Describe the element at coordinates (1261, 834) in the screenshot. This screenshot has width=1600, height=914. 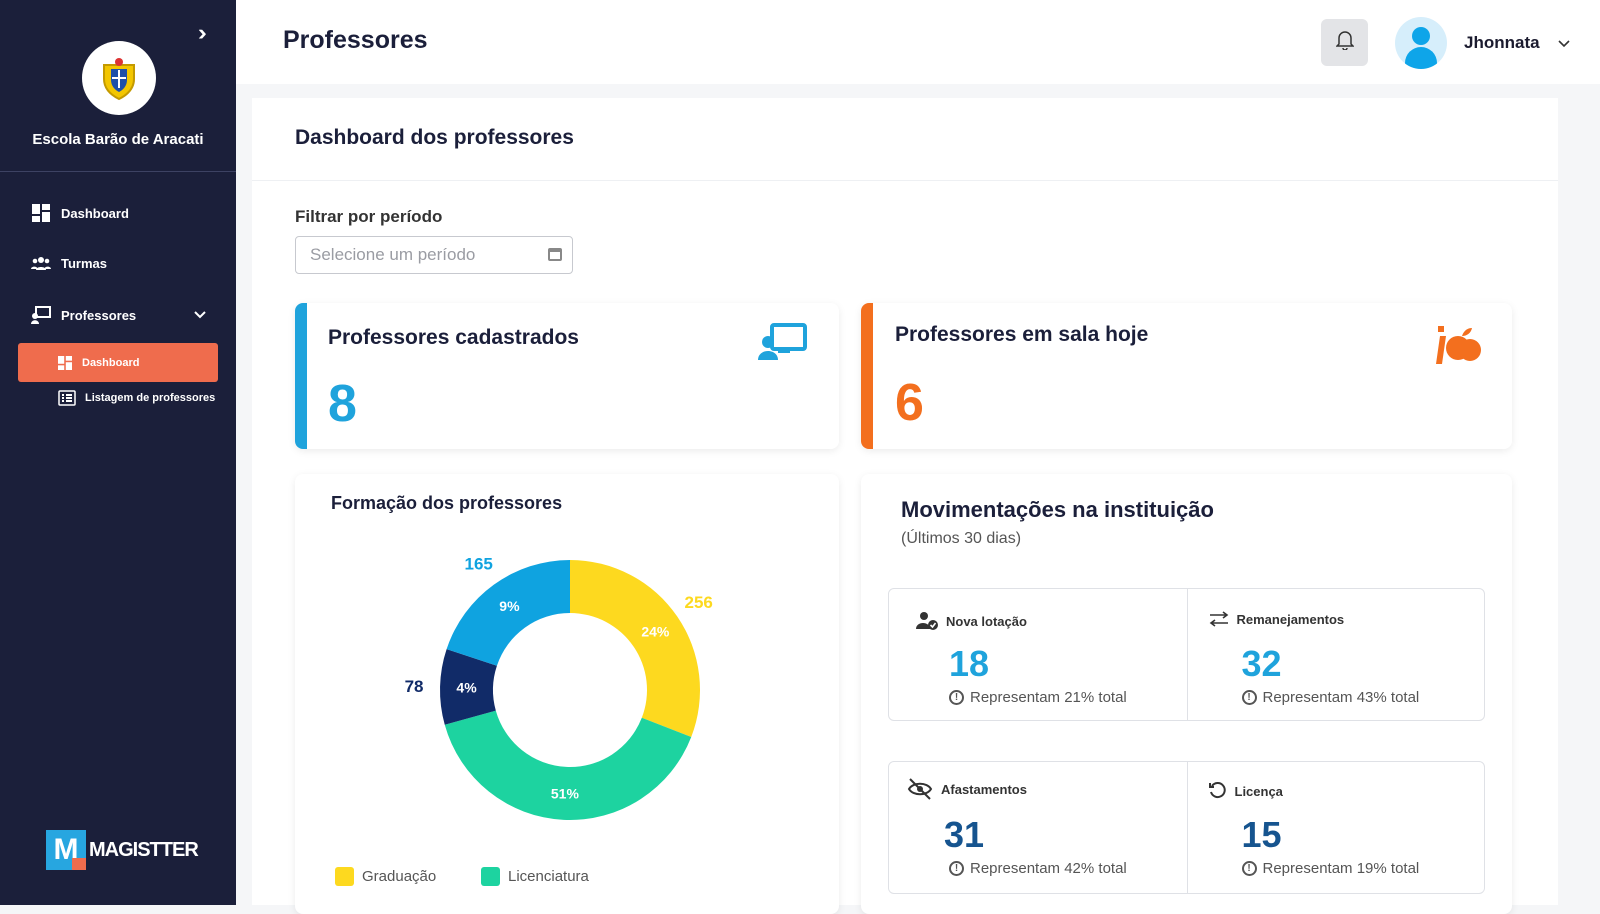
I see `movement-value: 15` at that location.